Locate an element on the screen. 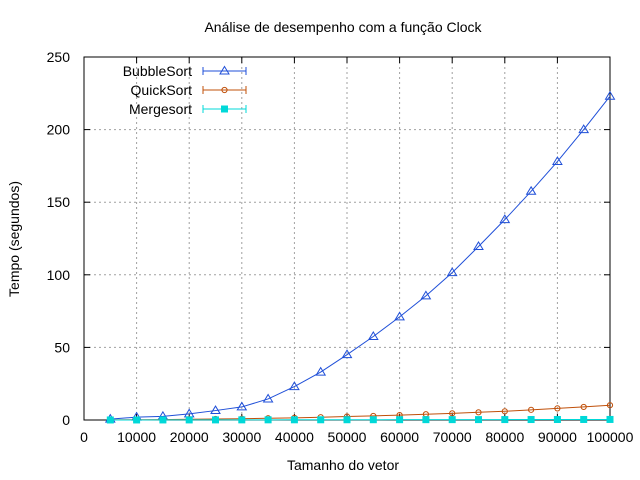 This screenshot has height=480, width=640. series-line-quicksort is located at coordinates (360, 412).